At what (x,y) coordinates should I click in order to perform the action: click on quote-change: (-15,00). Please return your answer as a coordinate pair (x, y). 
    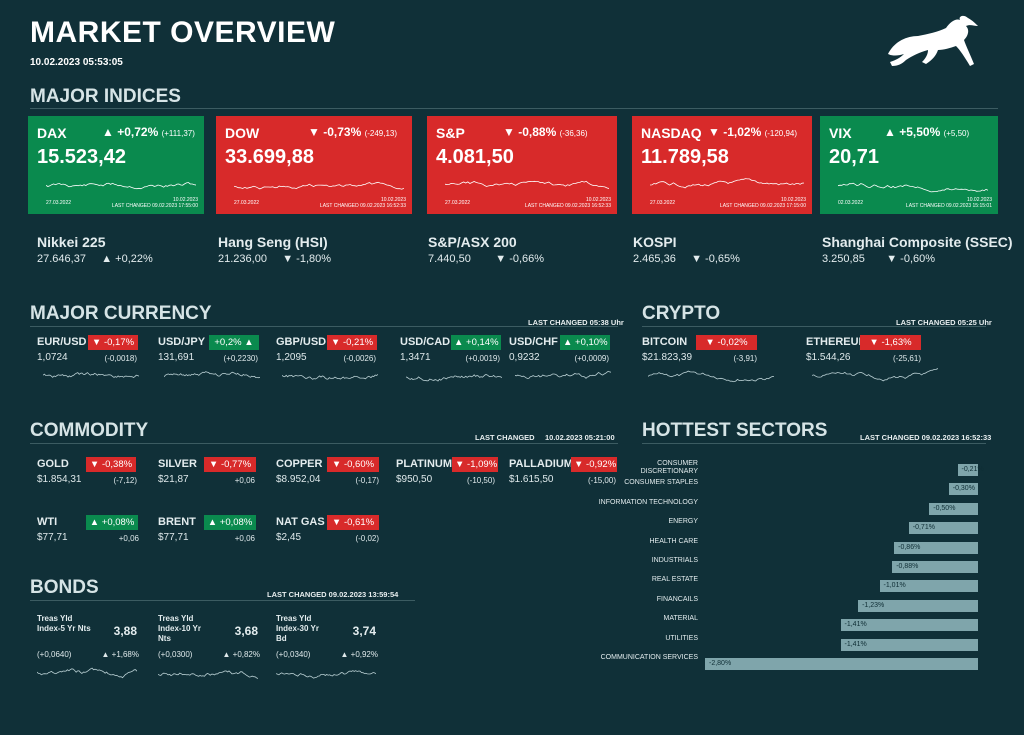
    Looking at the image, I should click on (601, 480).